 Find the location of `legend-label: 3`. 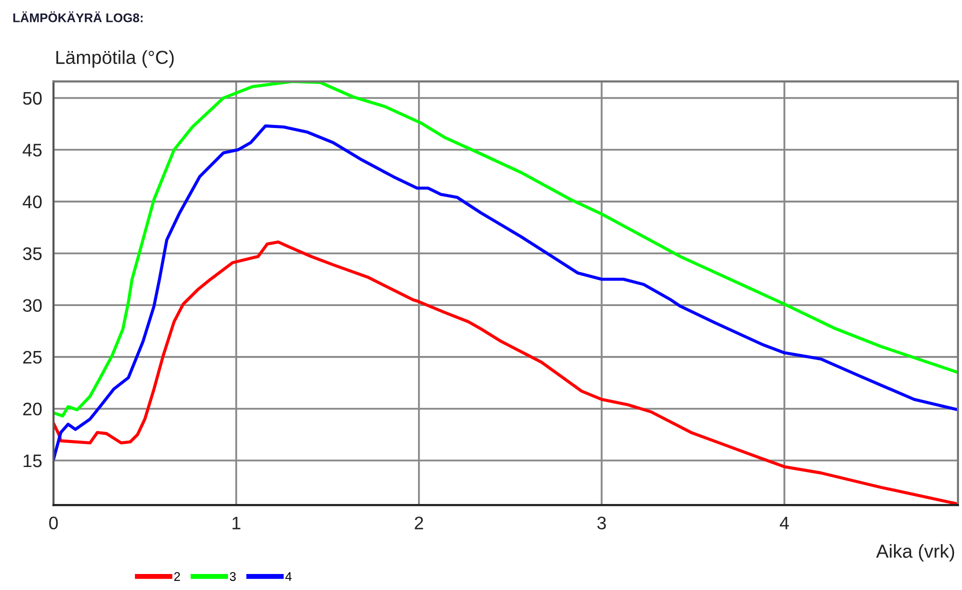

legend-label: 3 is located at coordinates (233, 576).